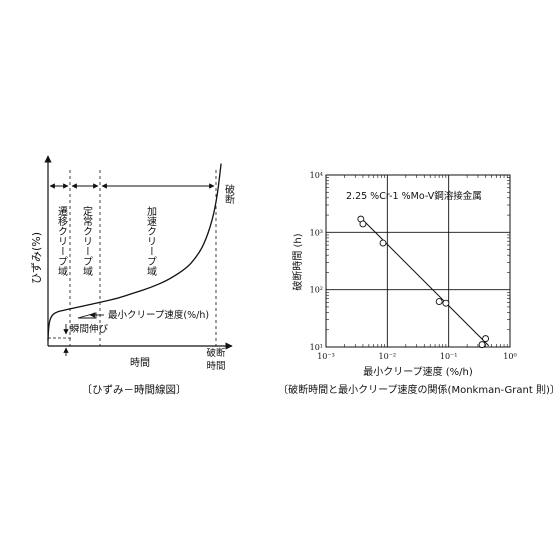 The width and height of the screenshot is (560, 560). Describe the element at coordinates (414, 196) in the screenshot. I see `legend-text: 2.25 %Cr-1 %Mo-V鋼溶接金属` at that location.